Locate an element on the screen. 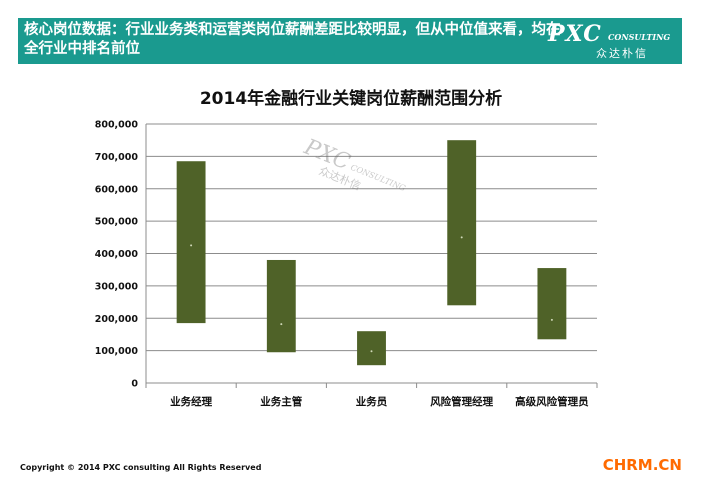 This screenshot has width=702, height=487. y-tick-label: 400,000 is located at coordinates (117, 254).